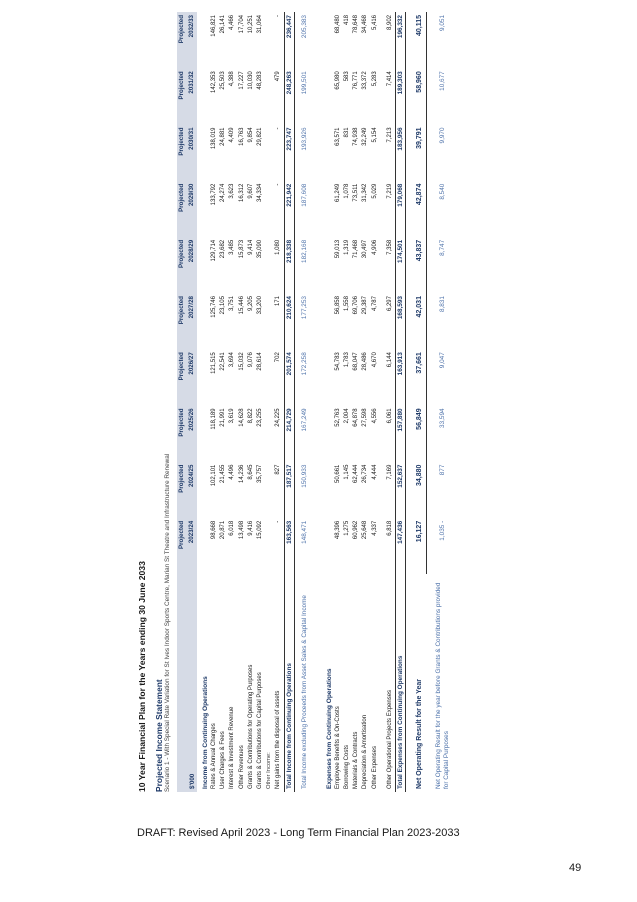  What do you see at coordinates (374, 472) in the screenshot?
I see `row-value: 4,444` at bounding box center [374, 472].